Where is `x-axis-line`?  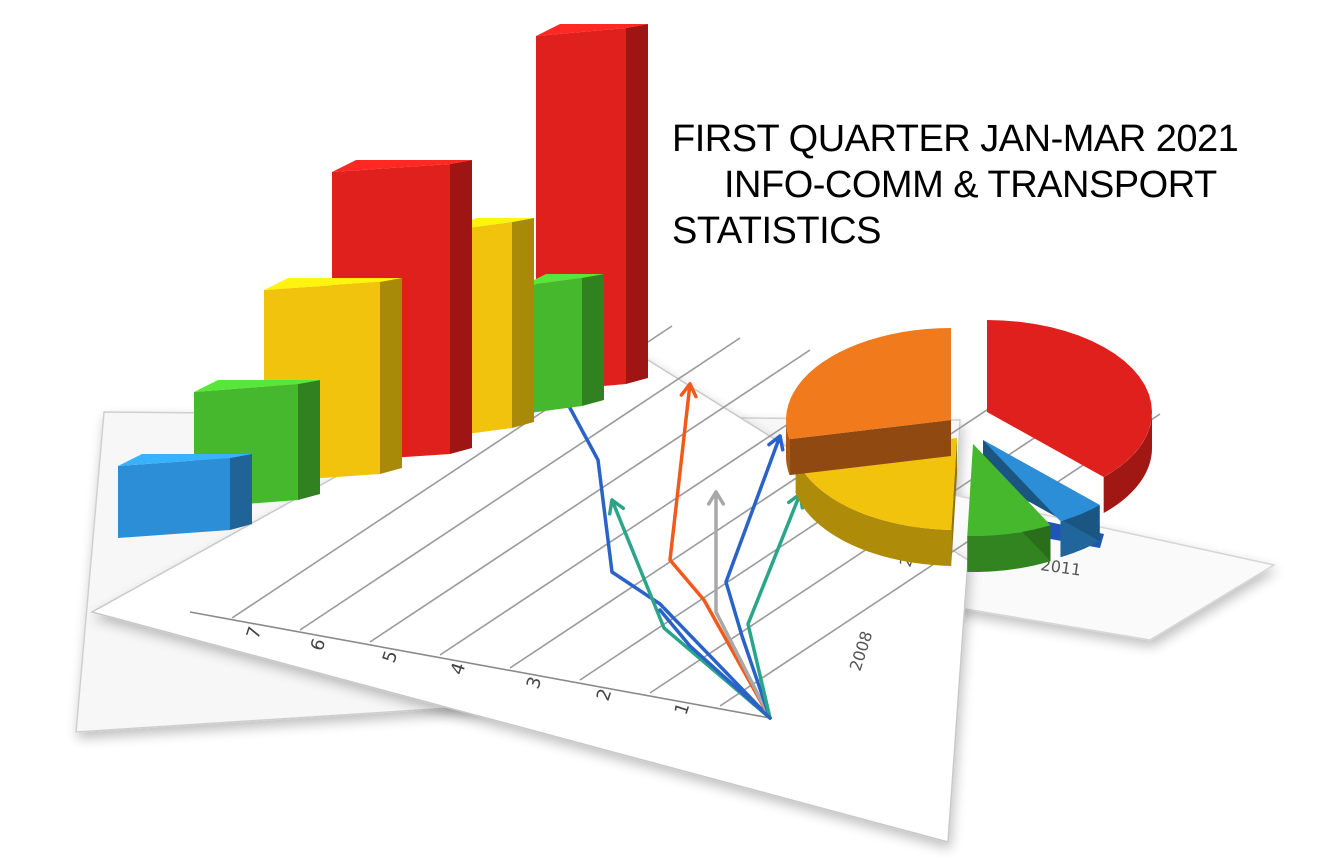 x-axis-line is located at coordinates (480, 665).